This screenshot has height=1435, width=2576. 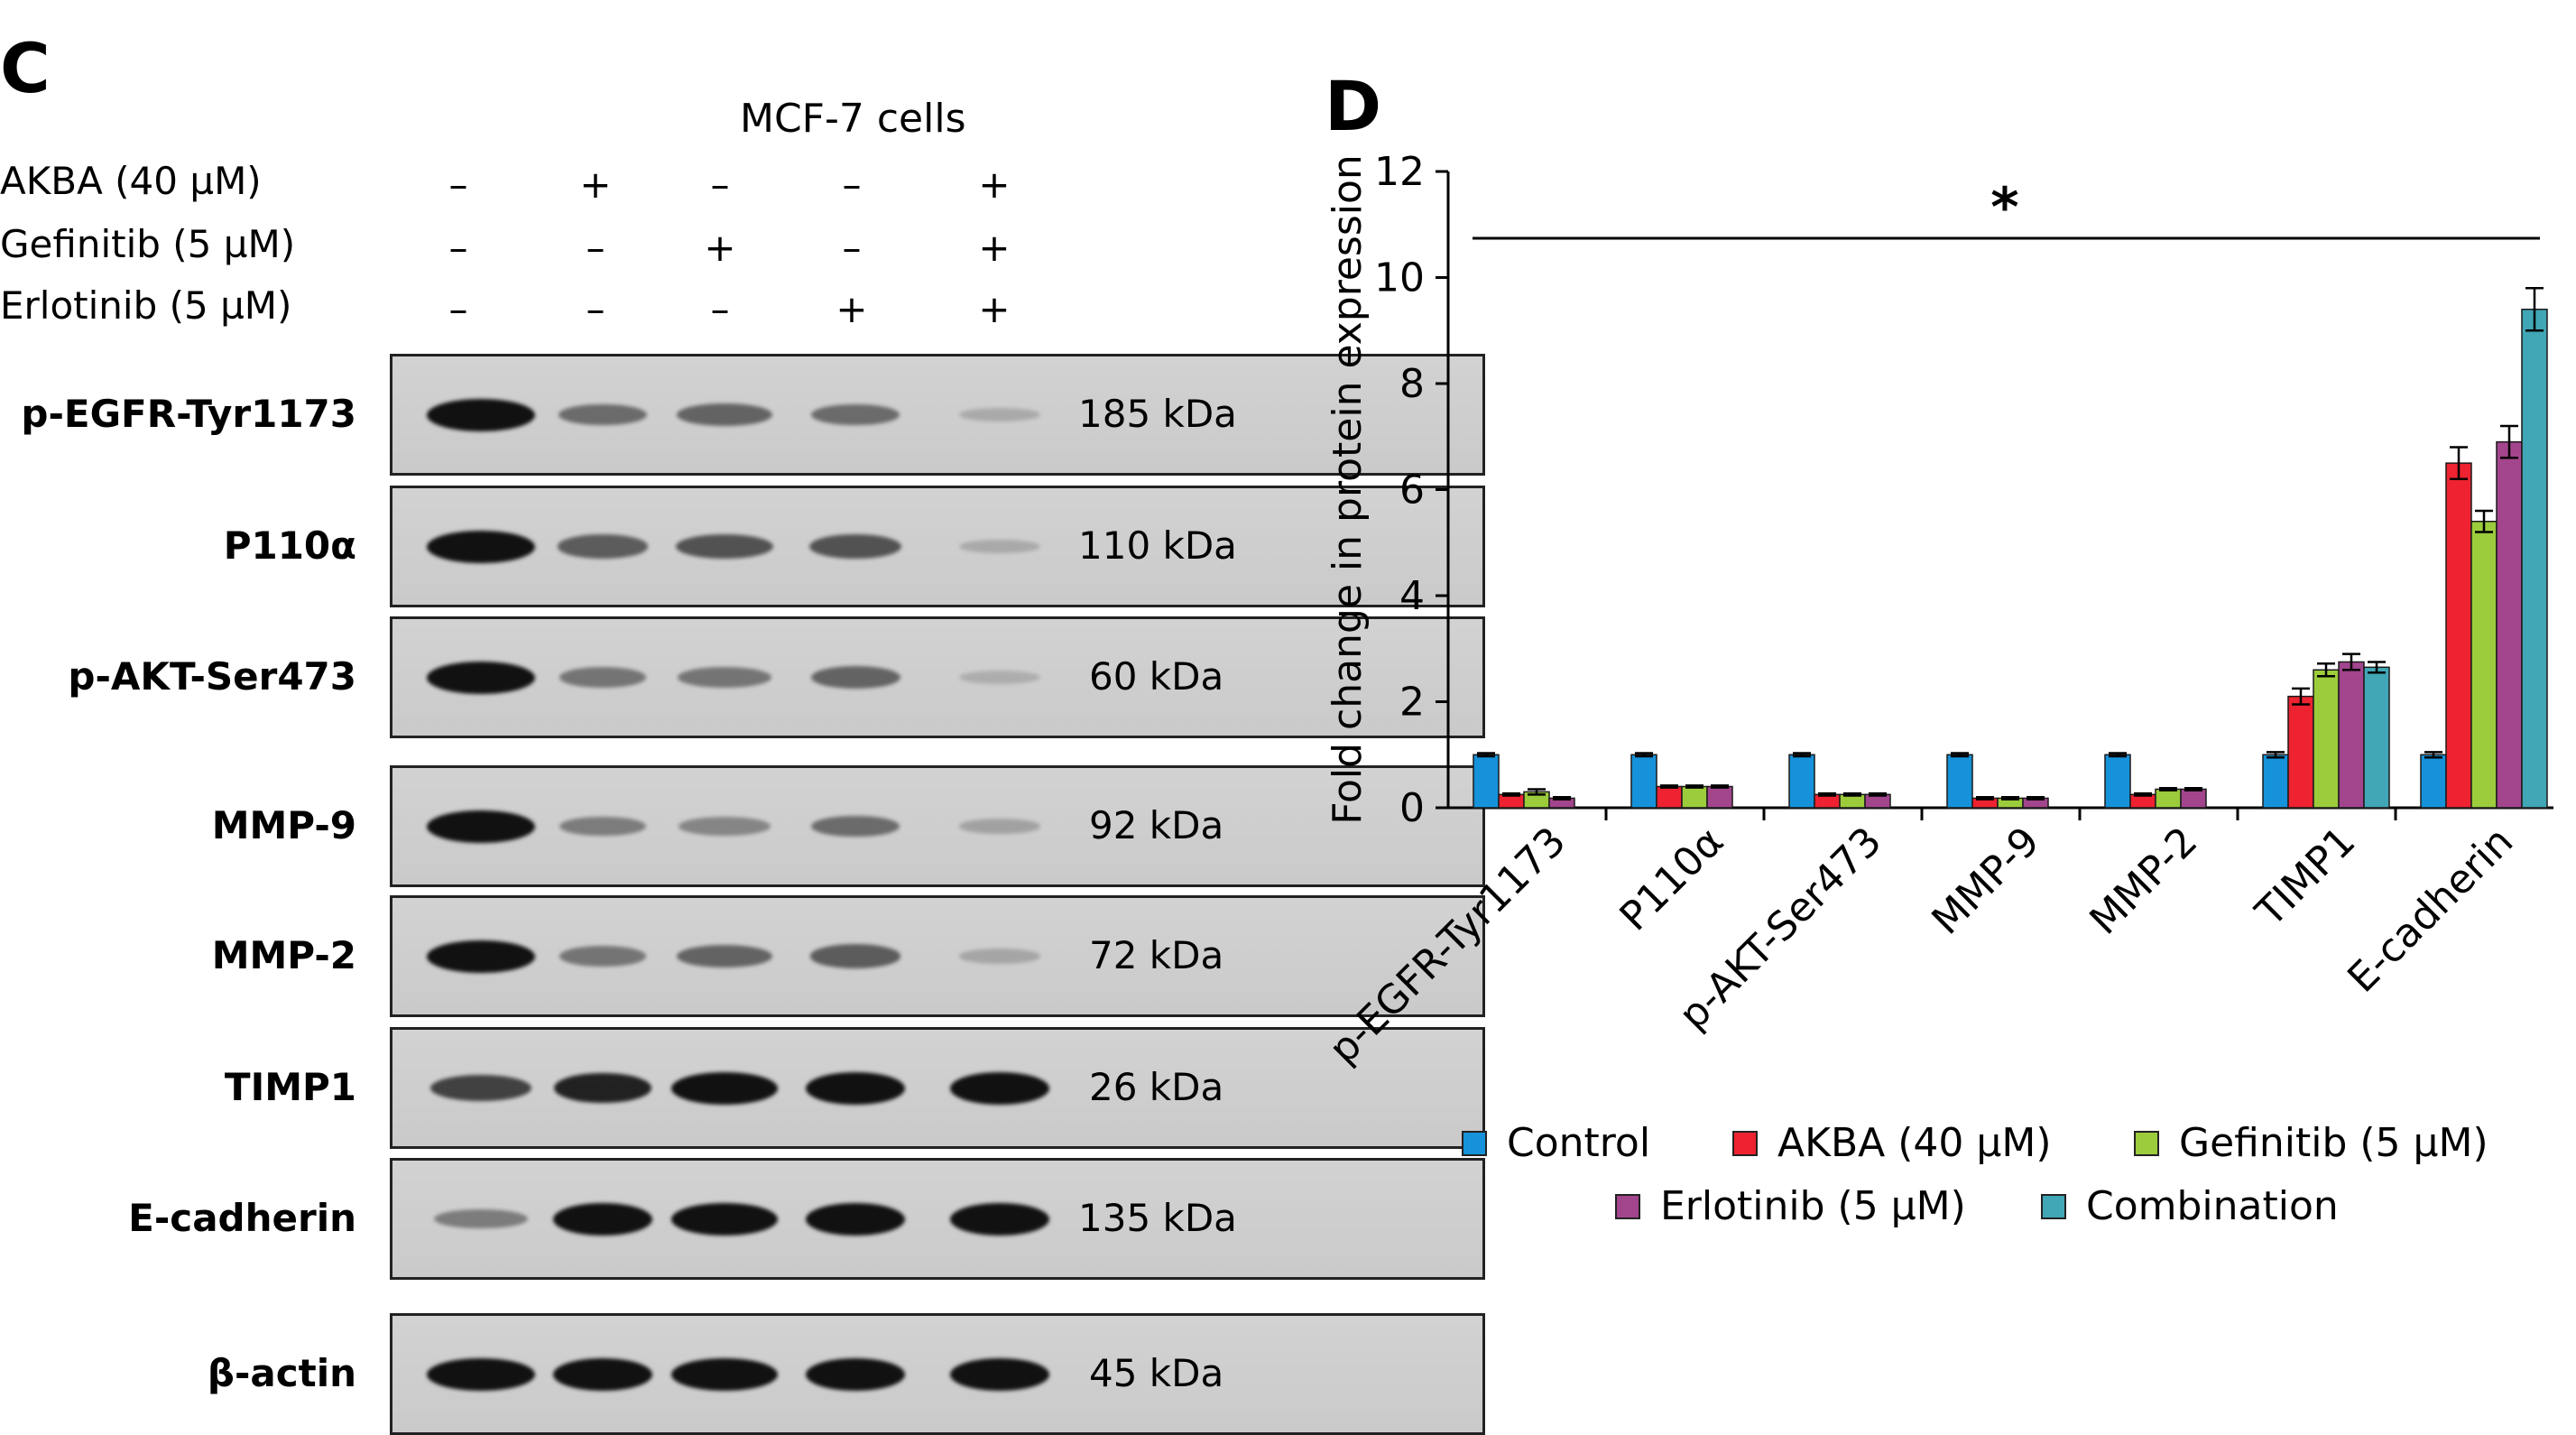 What do you see at coordinates (1156, 1372) in the screenshot?
I see `kda-label: 45 kDa` at bounding box center [1156, 1372].